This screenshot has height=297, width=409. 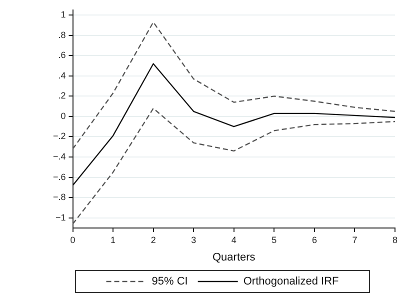 I want to click on legend-label: Orthogonalized IRF, so click(x=291, y=282).